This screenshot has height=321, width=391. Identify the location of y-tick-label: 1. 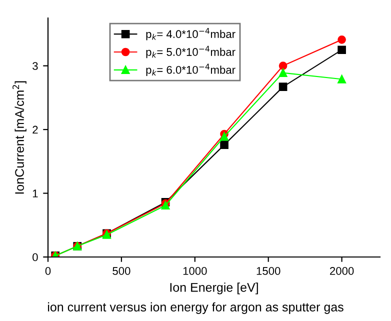
(35, 194).